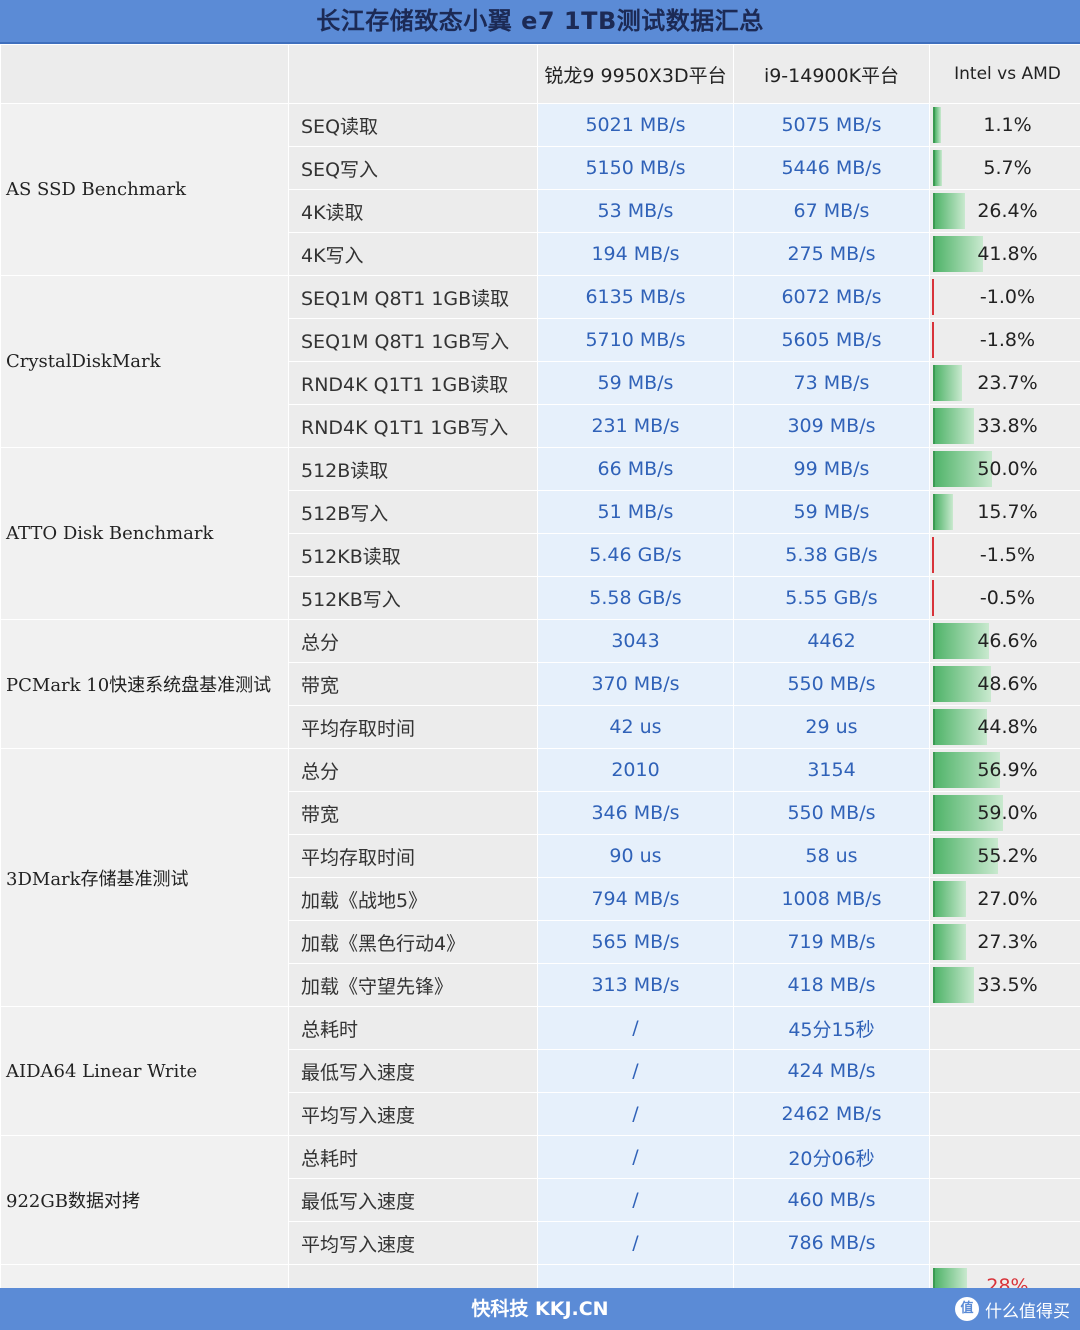 This screenshot has width=1080, height=1330. What do you see at coordinates (635, 469) in the screenshot?
I see `amd-value: 66 MB/s` at bounding box center [635, 469].